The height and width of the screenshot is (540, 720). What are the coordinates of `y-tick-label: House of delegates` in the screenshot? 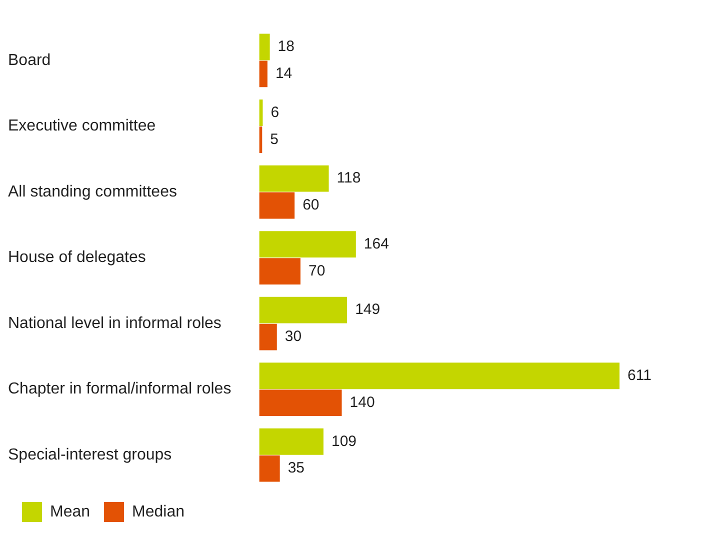 It's located at (77, 257).